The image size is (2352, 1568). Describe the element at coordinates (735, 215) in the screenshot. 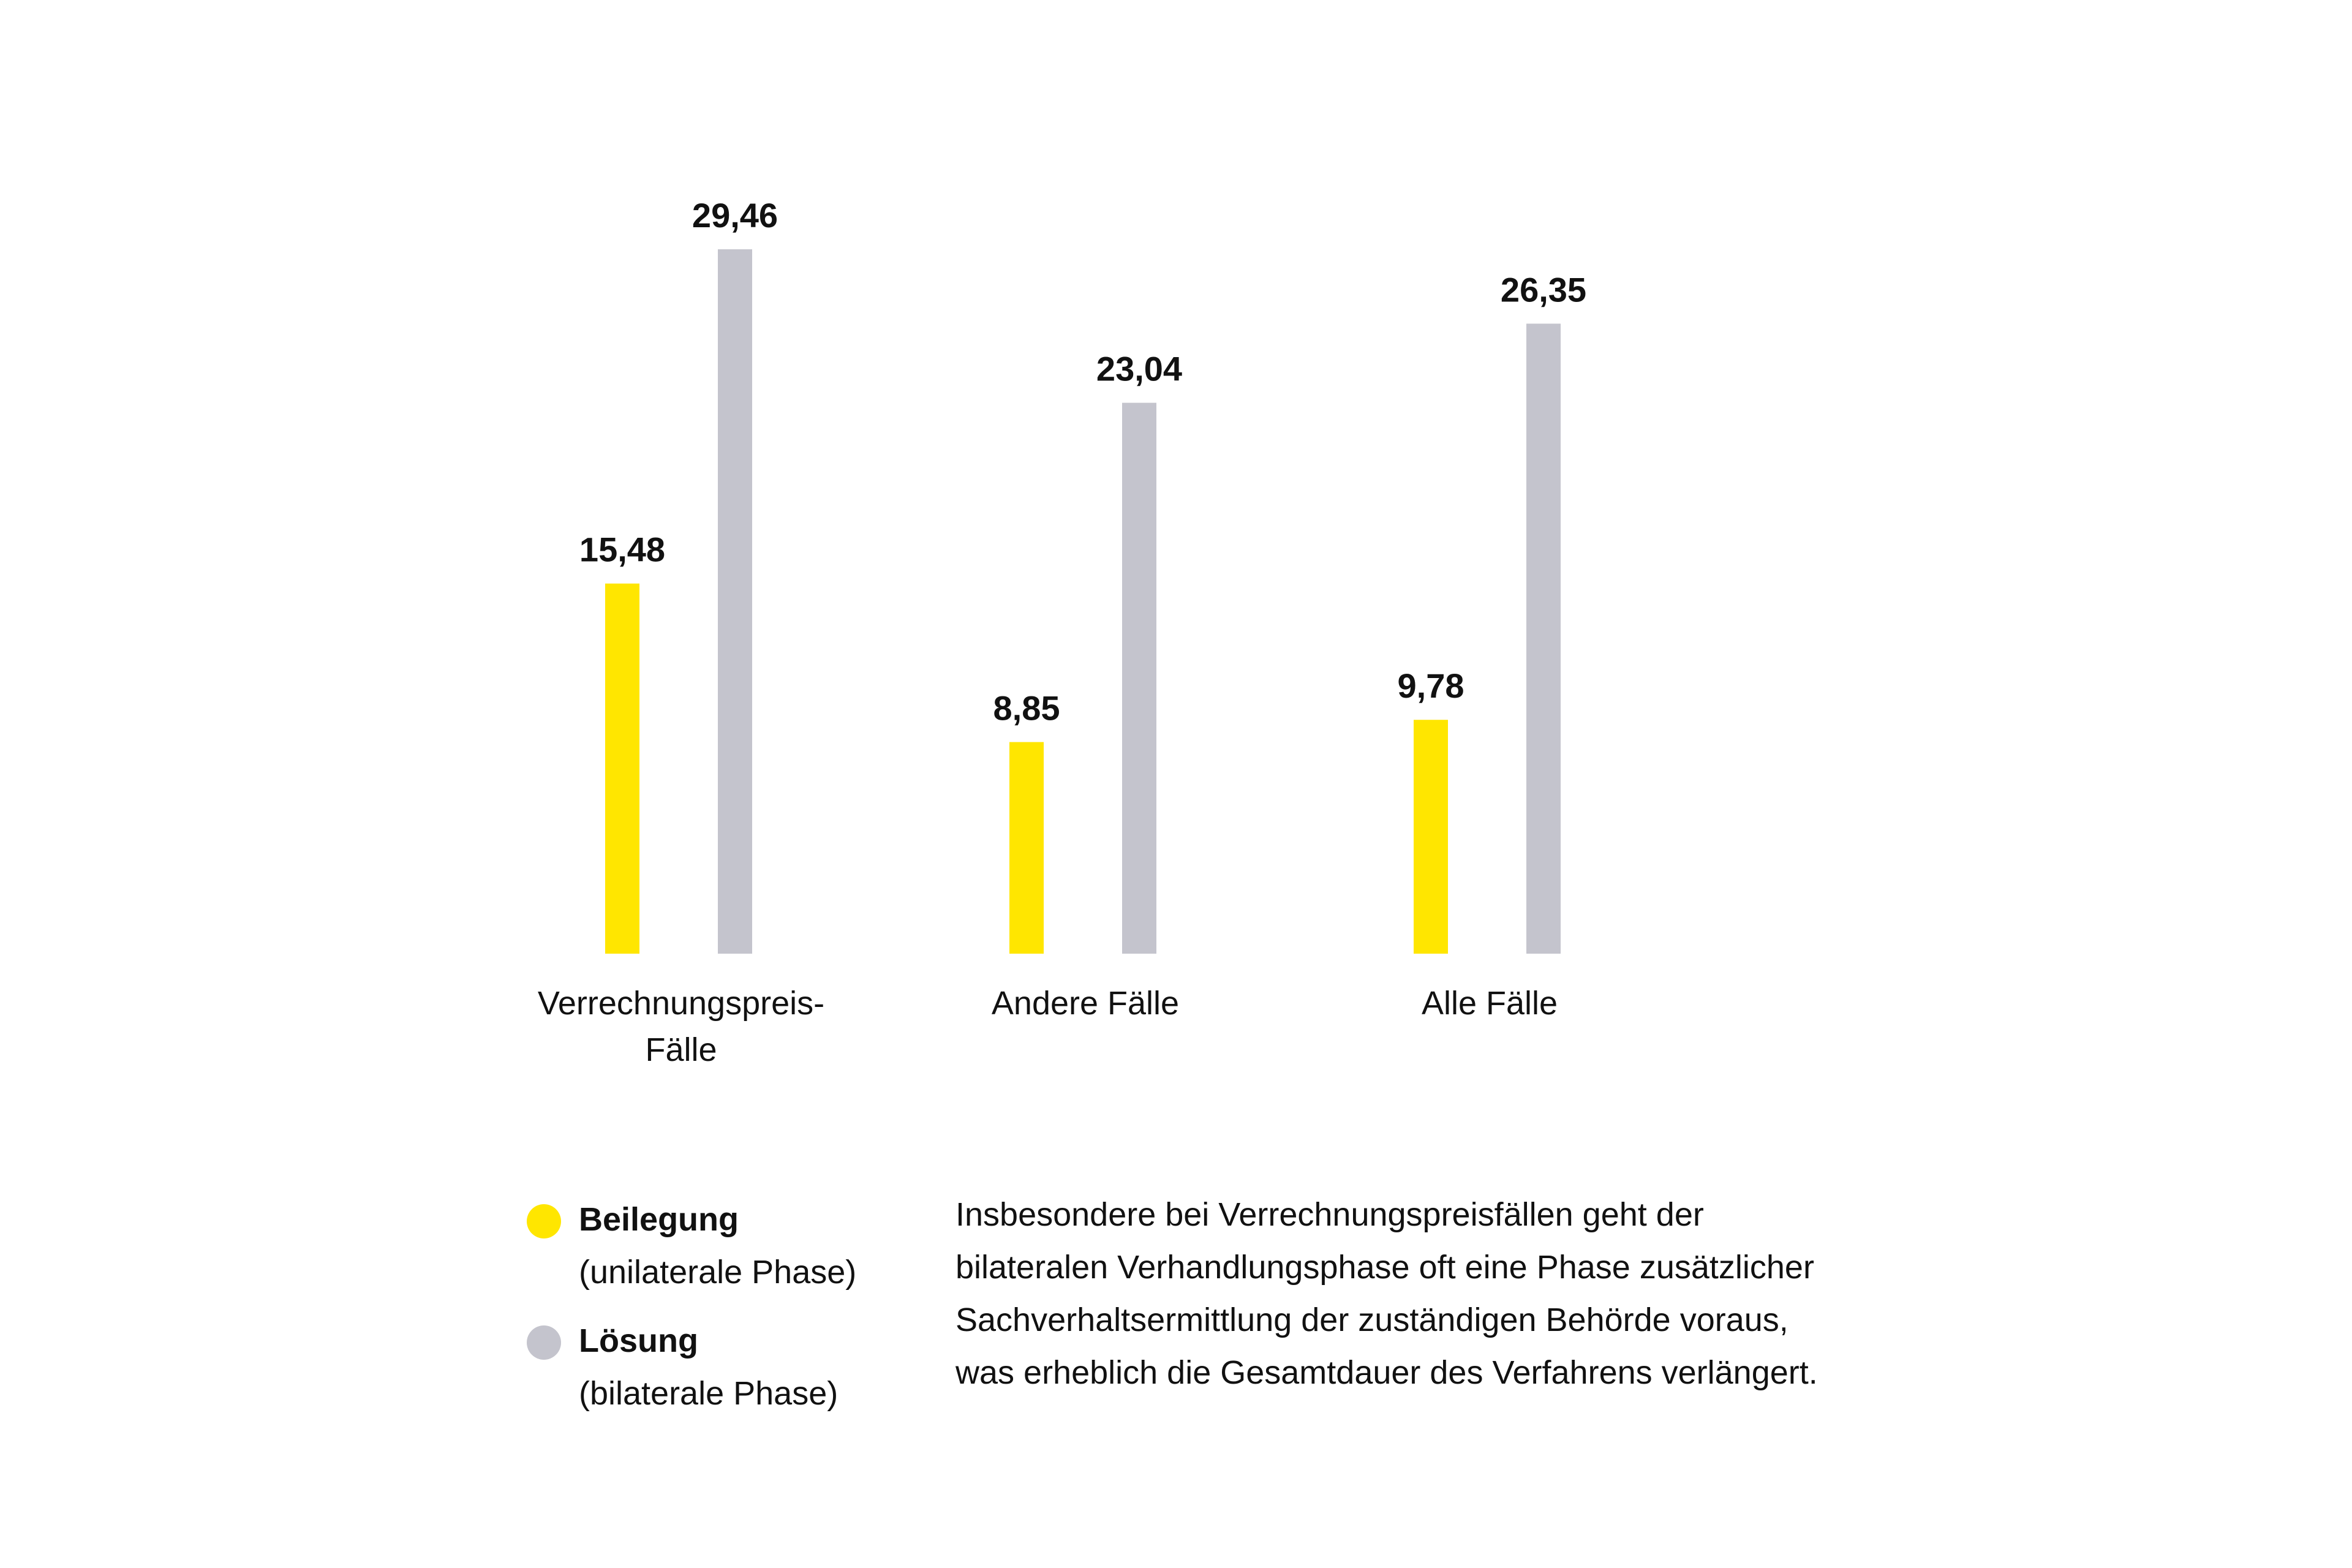

I see `data-label: 29,46` at that location.